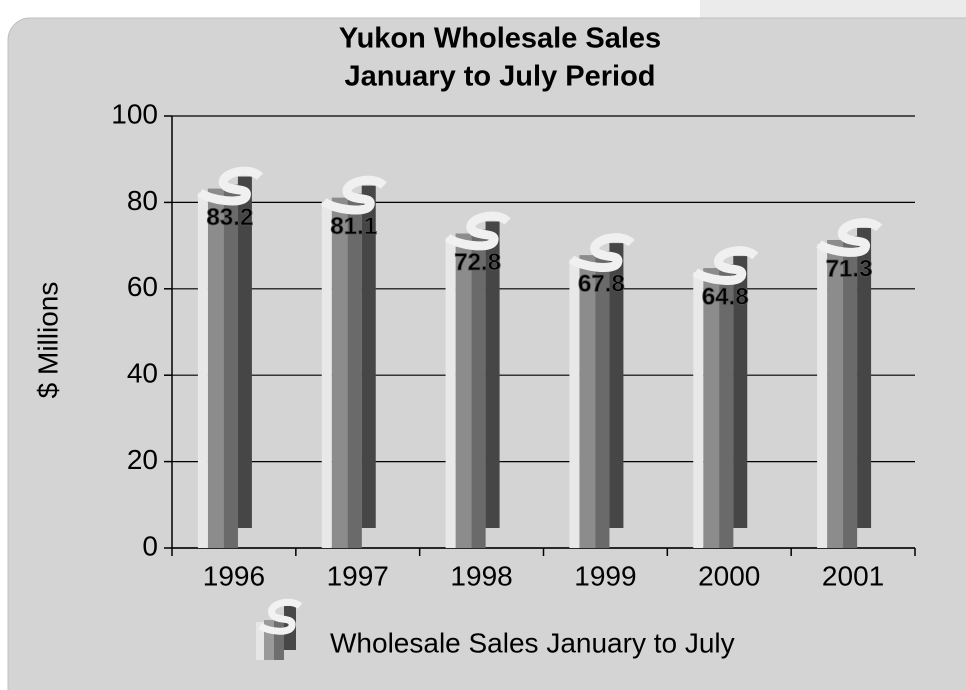  Describe the element at coordinates (481, 575) in the screenshot. I see `x-tick-label: 1998` at that location.